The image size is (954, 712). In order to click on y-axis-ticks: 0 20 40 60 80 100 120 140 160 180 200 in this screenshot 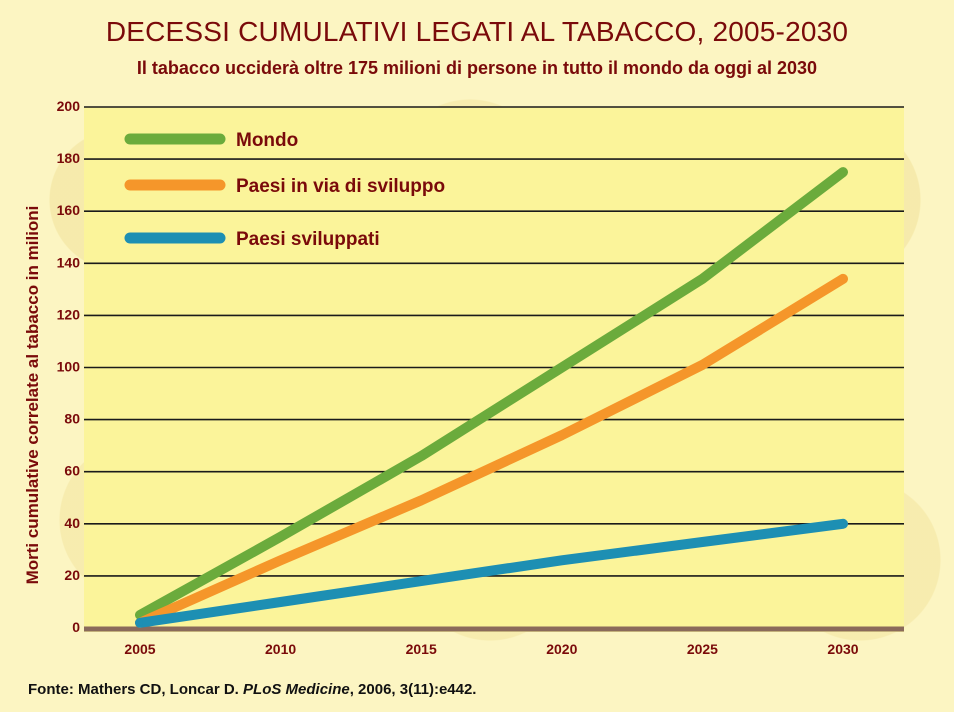, I will do `click(69, 366)`.